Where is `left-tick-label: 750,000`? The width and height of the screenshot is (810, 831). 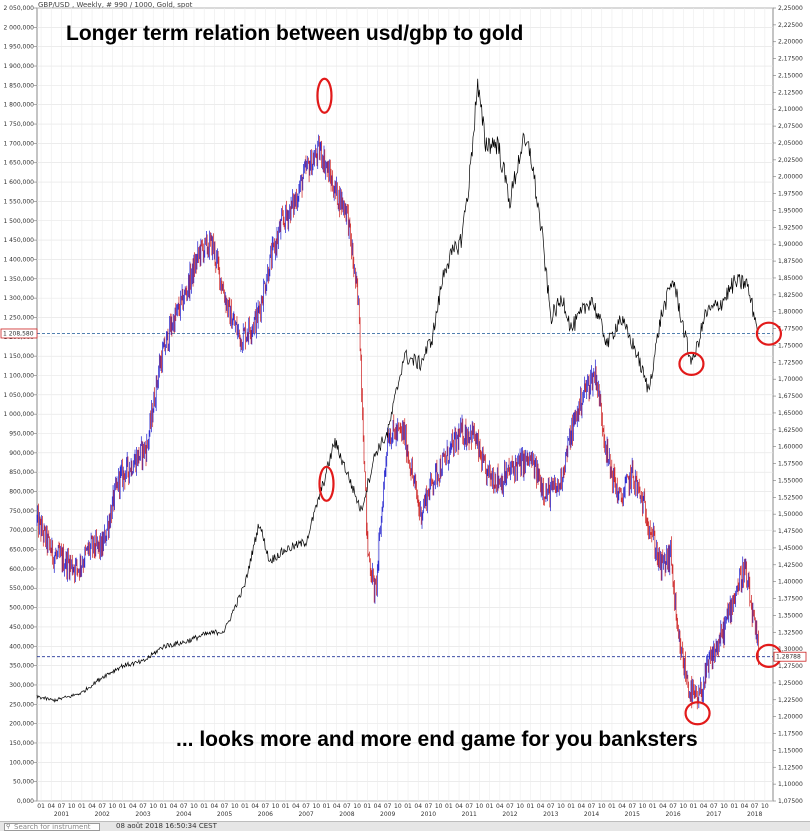 left-tick-label: 750,000 is located at coordinates (21, 511).